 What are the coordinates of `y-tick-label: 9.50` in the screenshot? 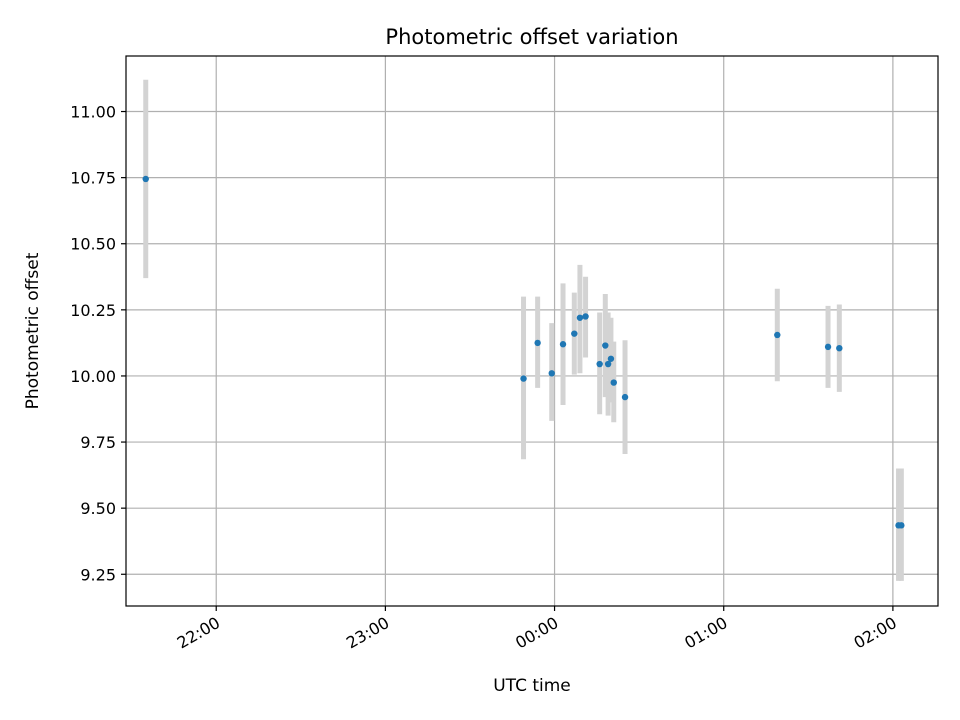 It's located at (98, 508).